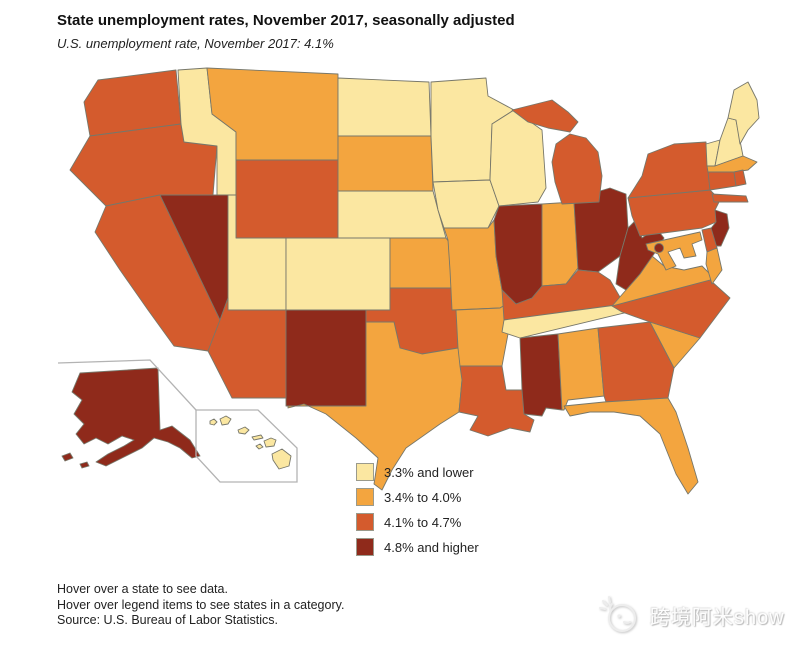  Describe the element at coordinates (250, 442) in the screenshot. I see `state-HI` at that location.